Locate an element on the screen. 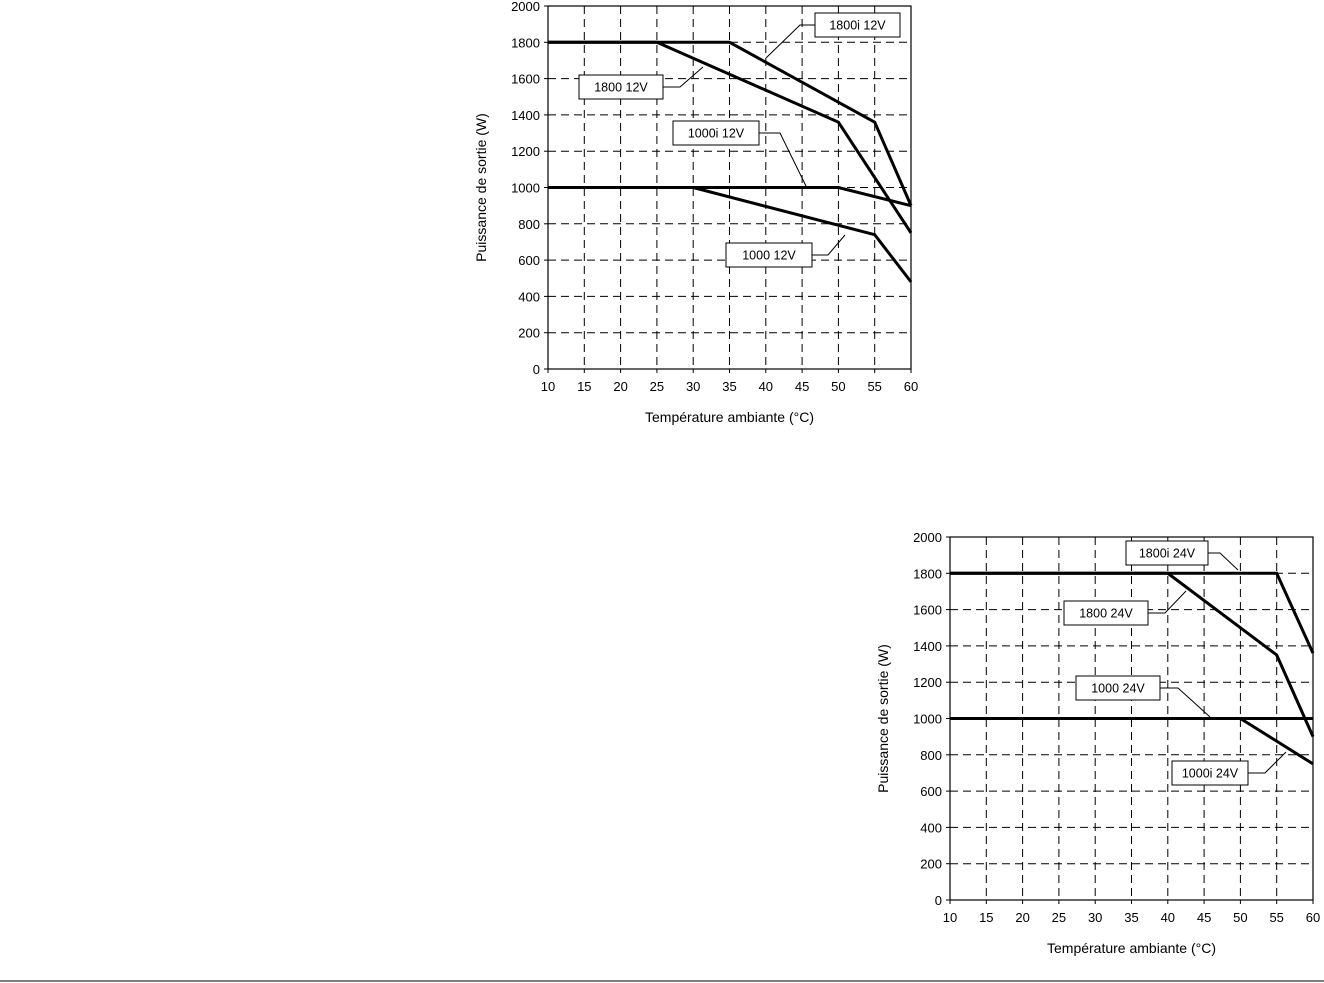  series-line-1800-24v is located at coordinates (1132, 654).